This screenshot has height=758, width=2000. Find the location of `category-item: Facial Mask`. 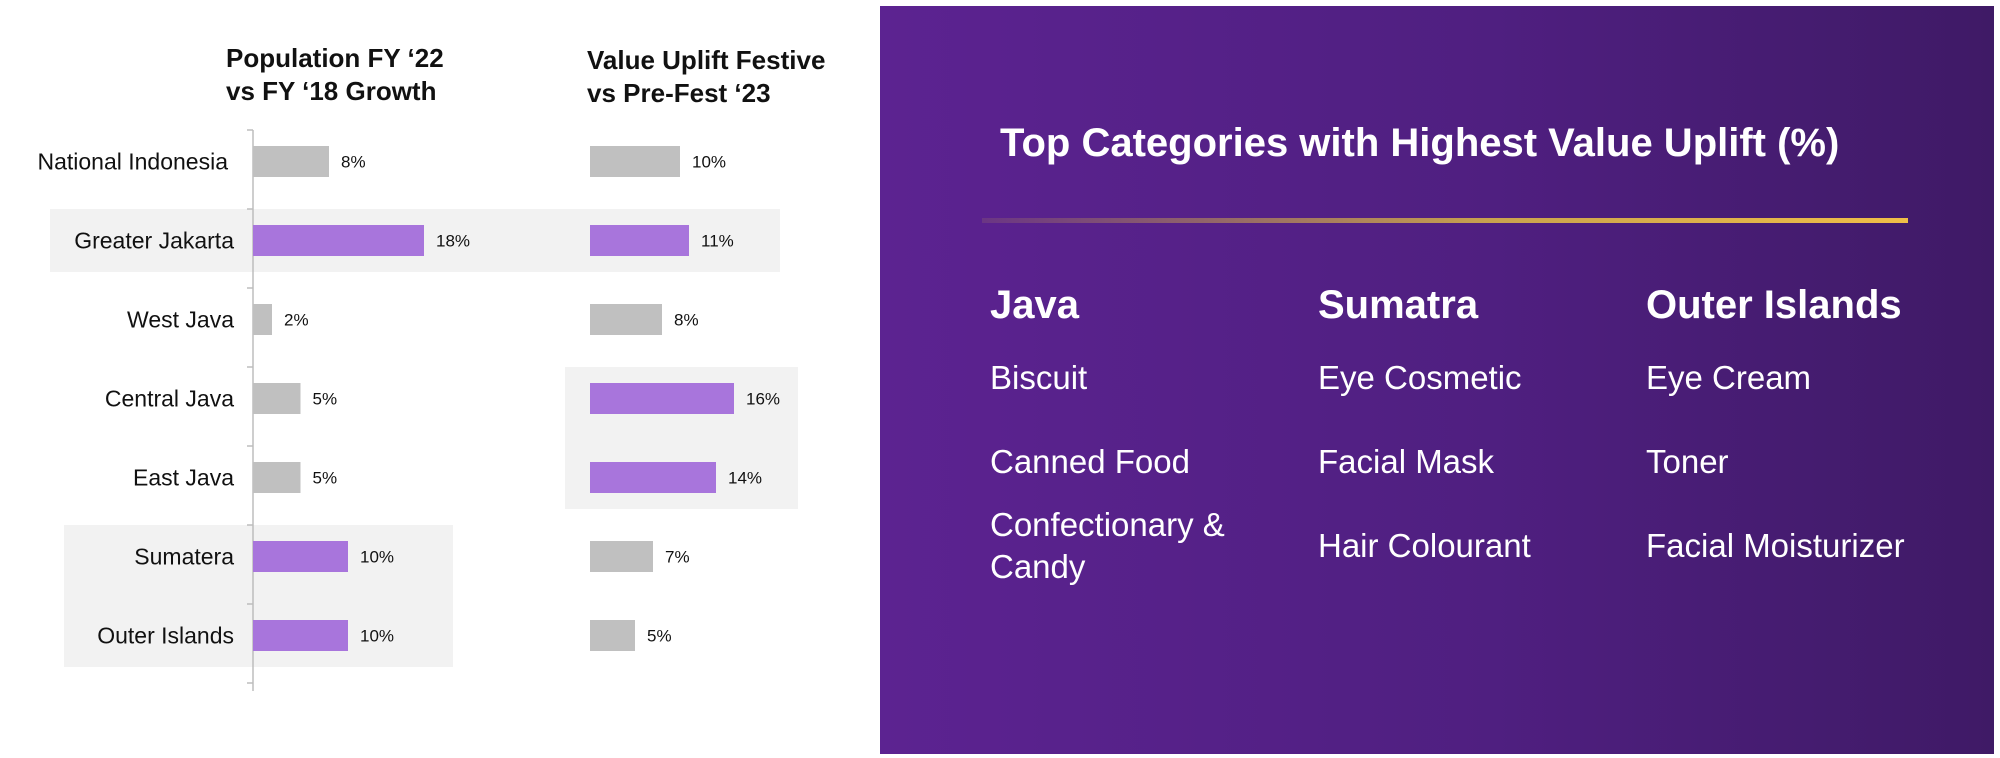

category-item: Facial Mask is located at coordinates (1406, 461).